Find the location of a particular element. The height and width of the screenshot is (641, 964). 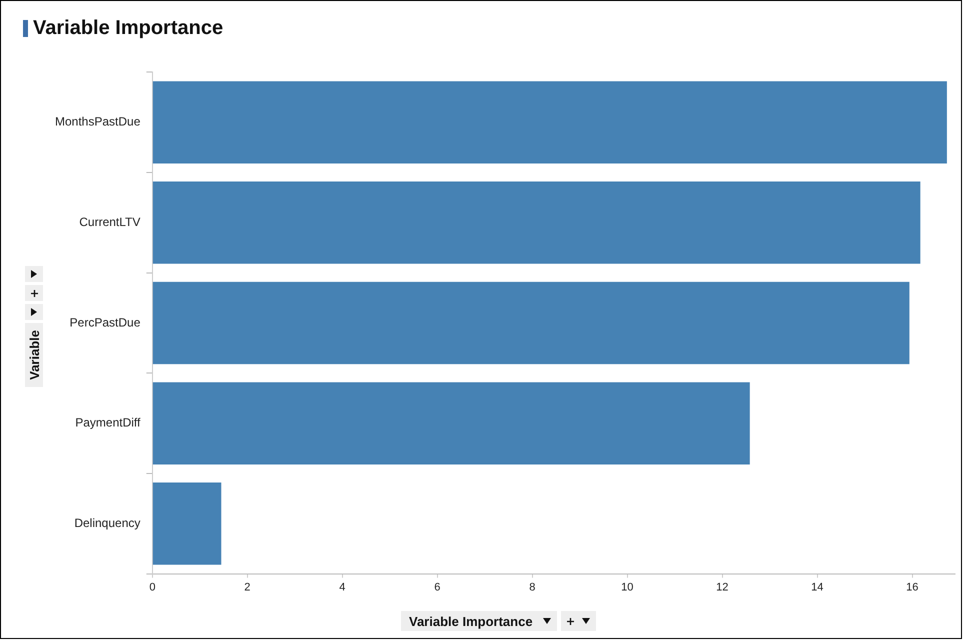

x-tick-label: 0 is located at coordinates (152, 587).